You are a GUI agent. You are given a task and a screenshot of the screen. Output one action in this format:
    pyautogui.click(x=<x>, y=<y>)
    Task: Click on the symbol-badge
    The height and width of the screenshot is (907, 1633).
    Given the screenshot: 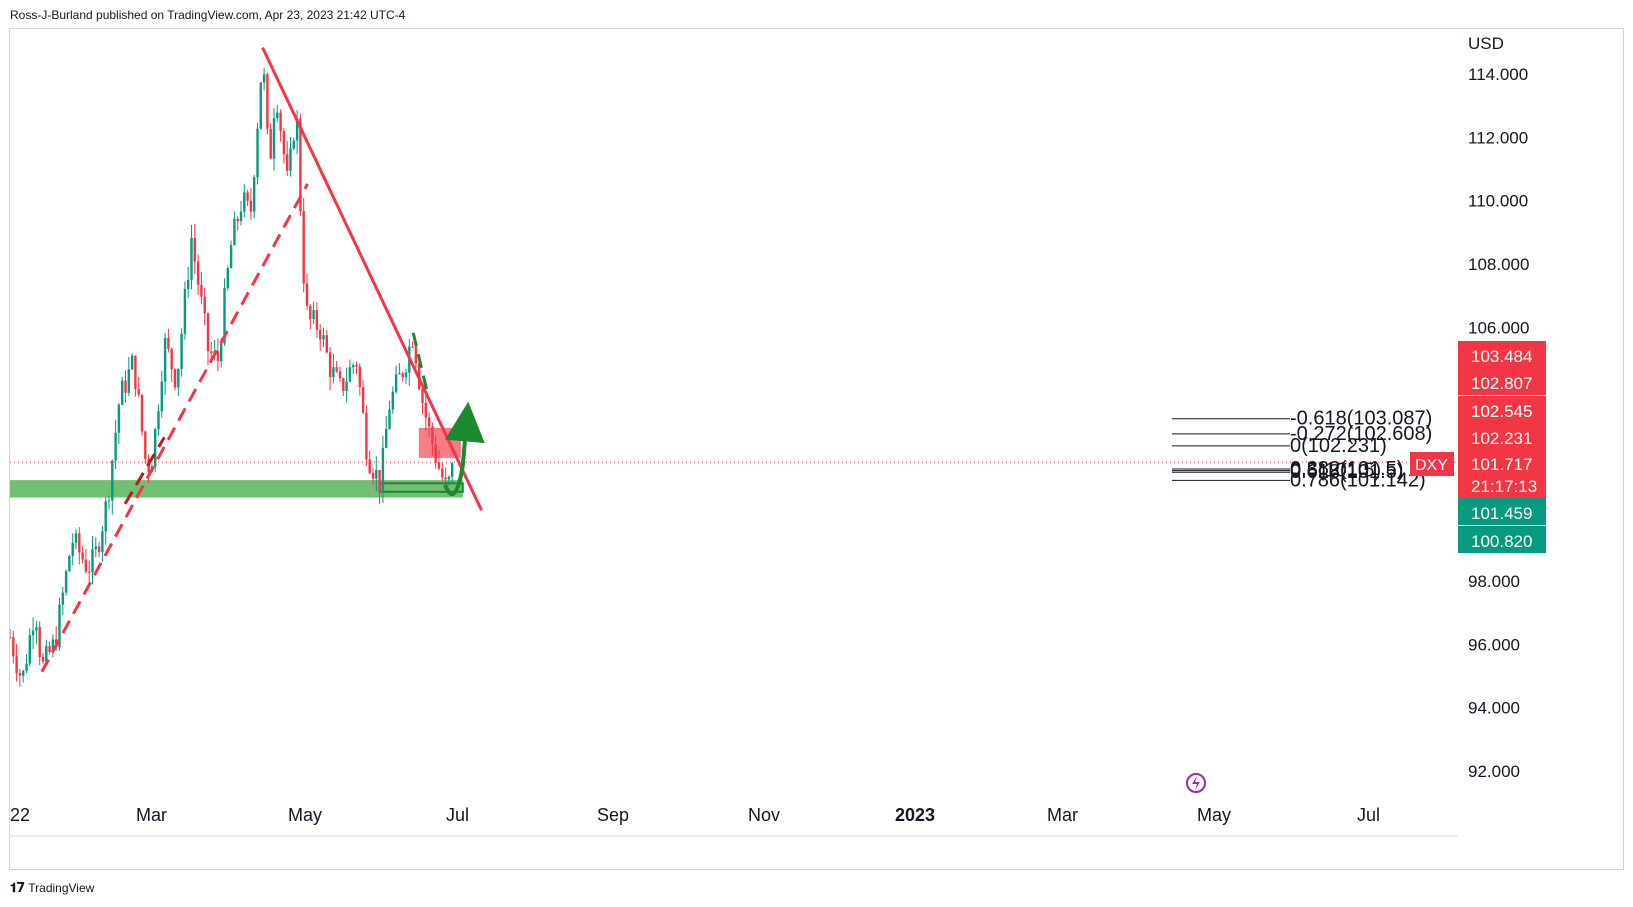 What is the action you would take?
    pyautogui.click(x=1432, y=464)
    